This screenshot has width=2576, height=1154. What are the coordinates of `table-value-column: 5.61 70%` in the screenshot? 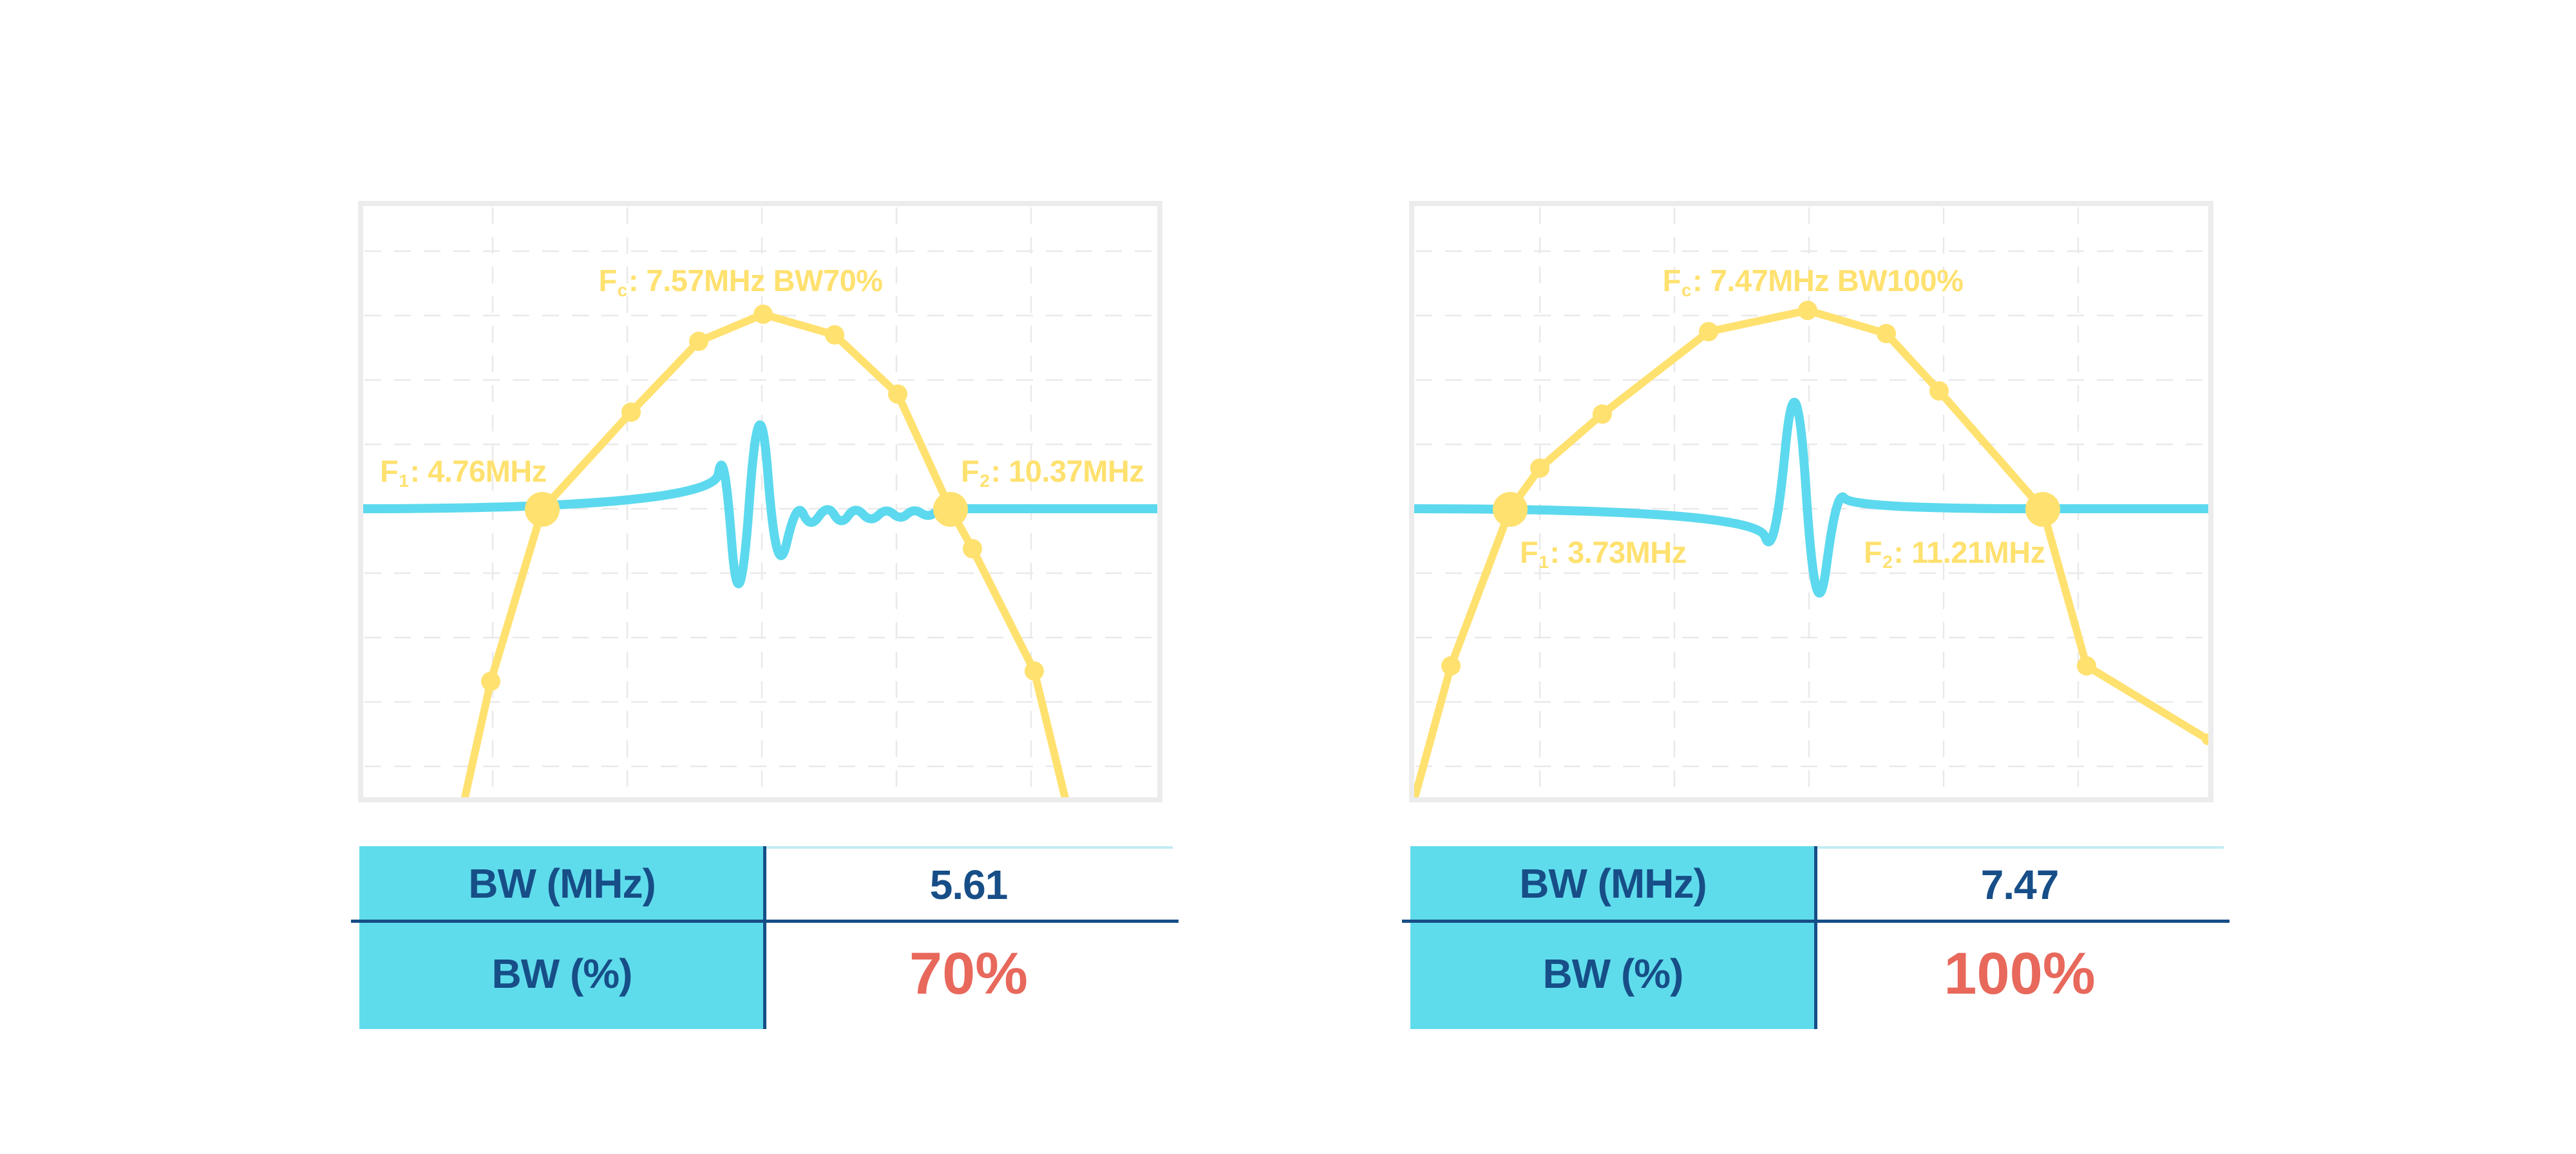 It's located at (969, 937).